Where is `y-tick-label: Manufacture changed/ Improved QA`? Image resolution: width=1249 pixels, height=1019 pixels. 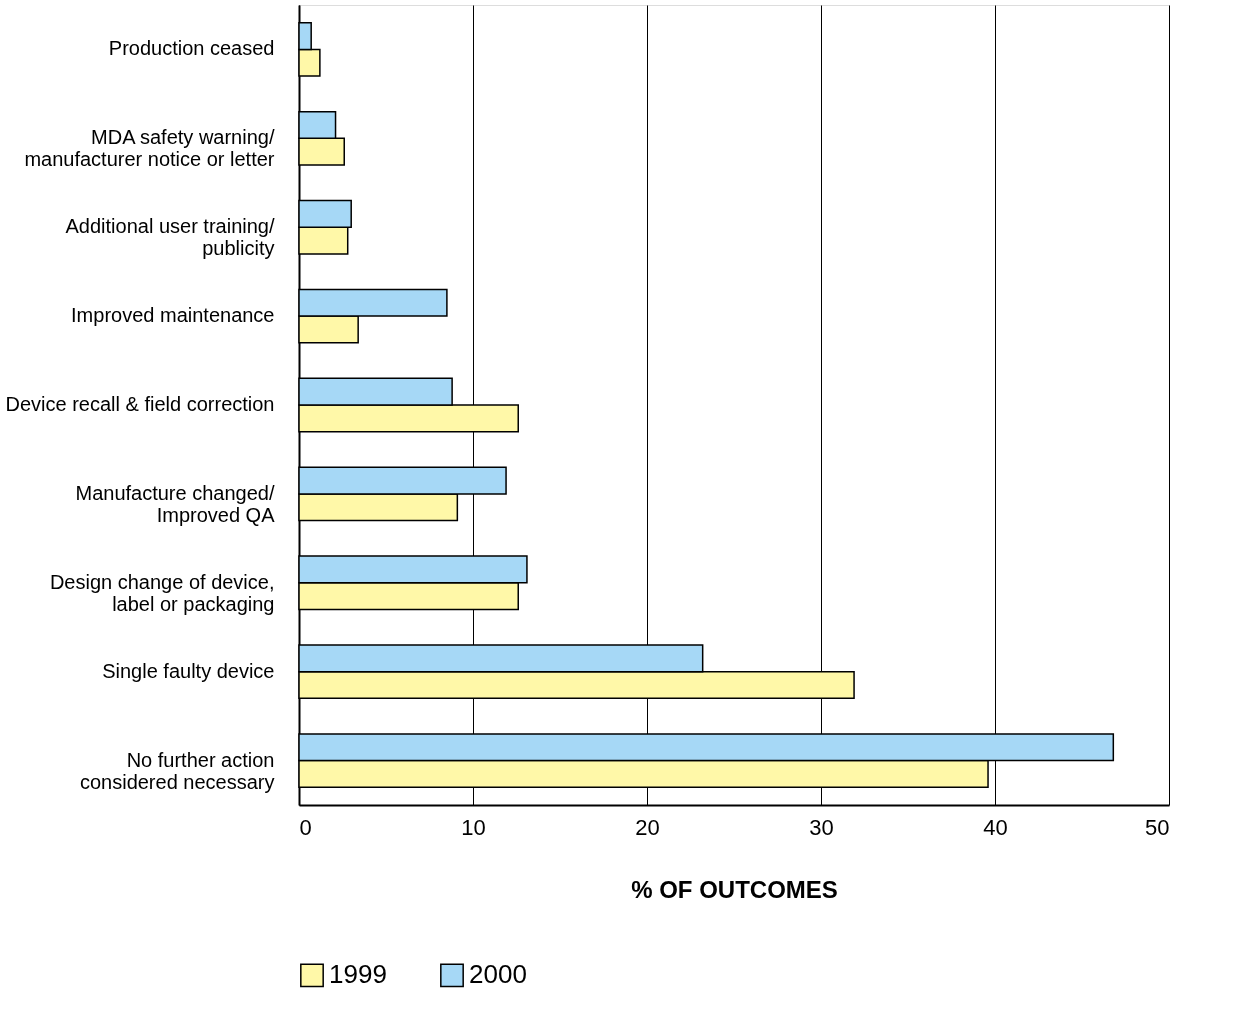 y-tick-label: Manufacture changed/ Improved QA is located at coordinates (175, 503).